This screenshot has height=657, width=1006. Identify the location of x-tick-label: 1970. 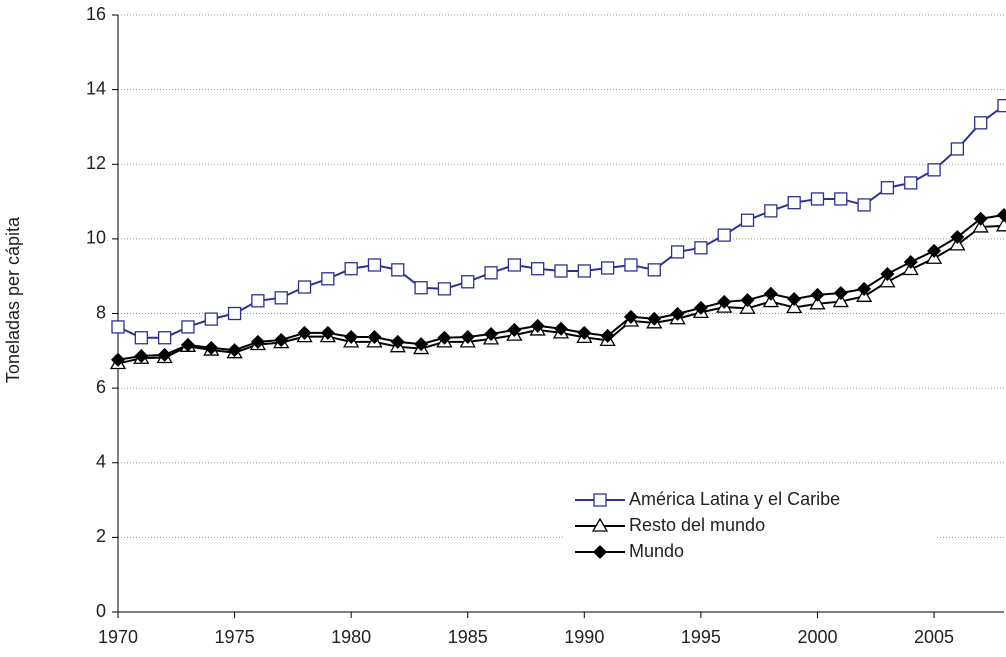
(118, 637).